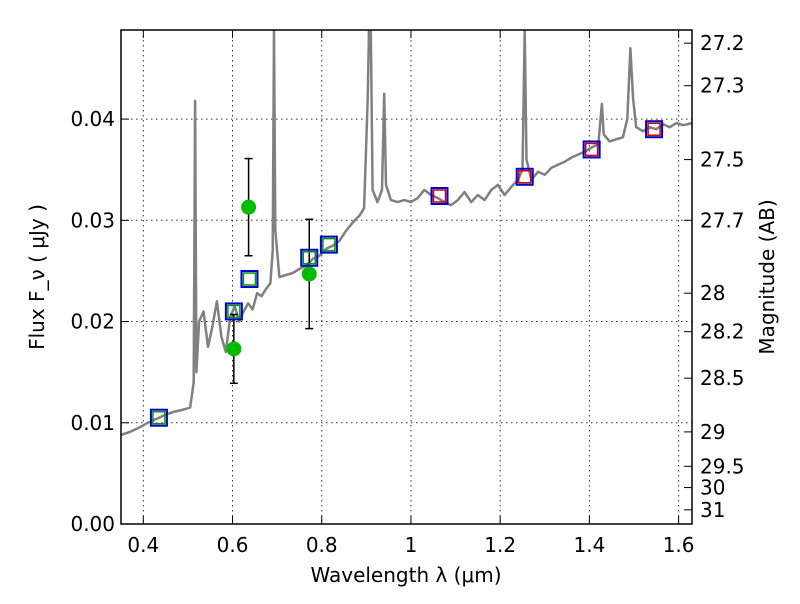  Describe the element at coordinates (722, 378) in the screenshot. I see `right-tick-label: 28.5` at that location.